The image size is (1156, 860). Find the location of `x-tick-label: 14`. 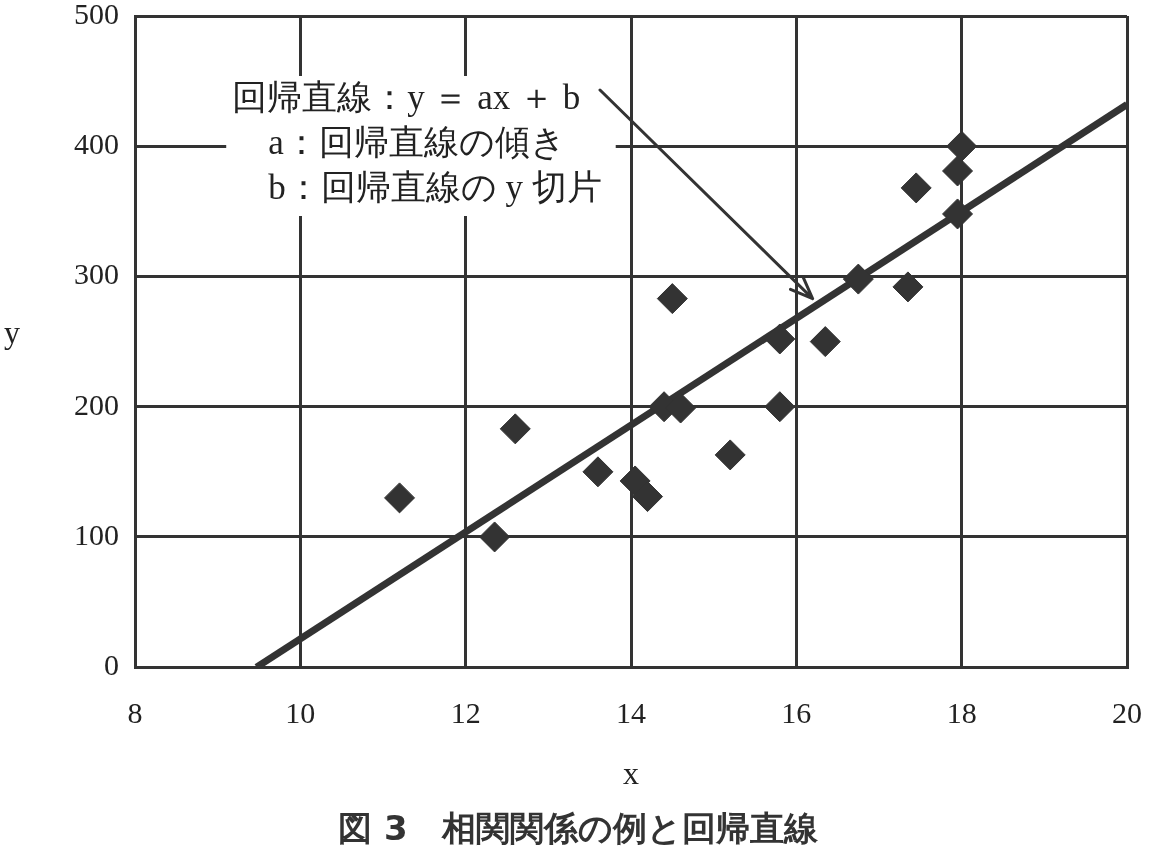

x-tick-label: 14 is located at coordinates (631, 713).